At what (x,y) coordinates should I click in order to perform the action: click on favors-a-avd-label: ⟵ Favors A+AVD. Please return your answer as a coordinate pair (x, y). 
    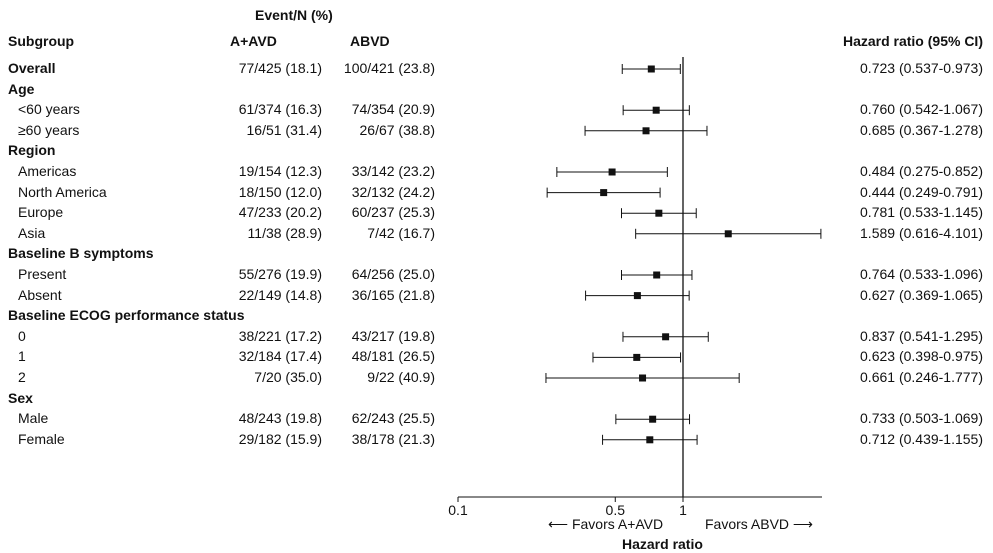
    Looking at the image, I should click on (605, 524).